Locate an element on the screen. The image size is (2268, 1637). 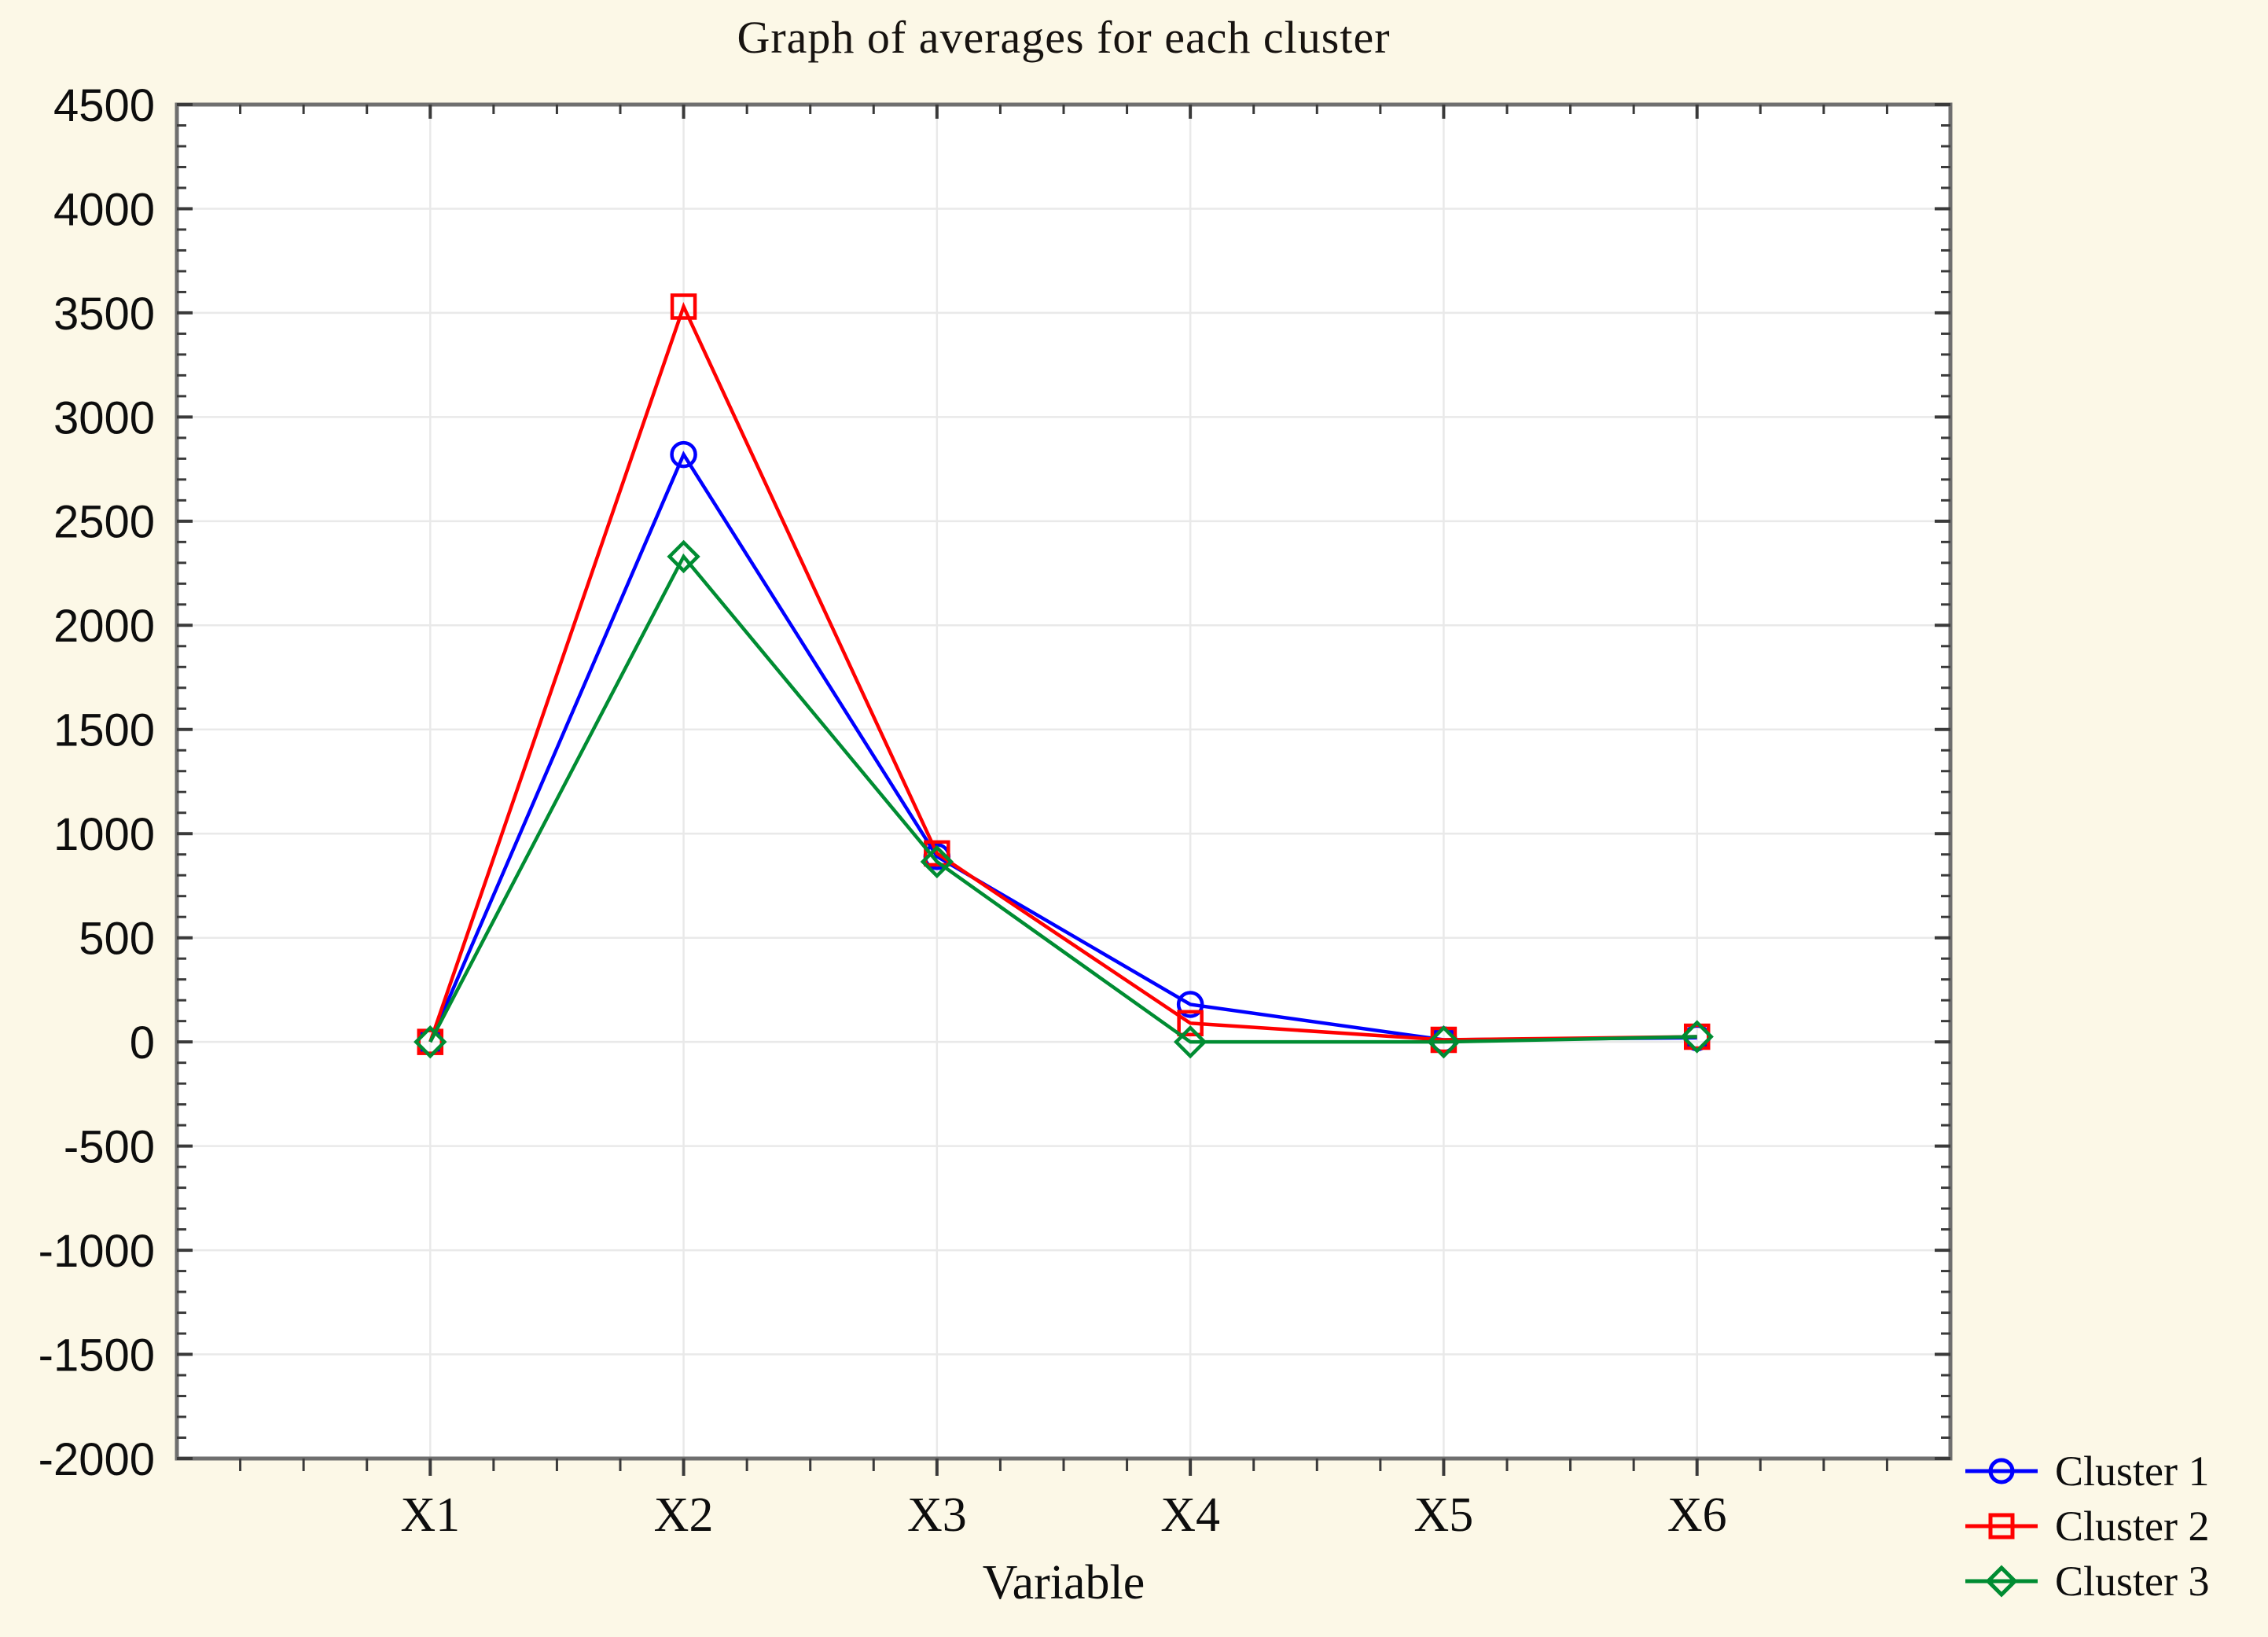
square-marker-icon is located at coordinates (2001, 1526).